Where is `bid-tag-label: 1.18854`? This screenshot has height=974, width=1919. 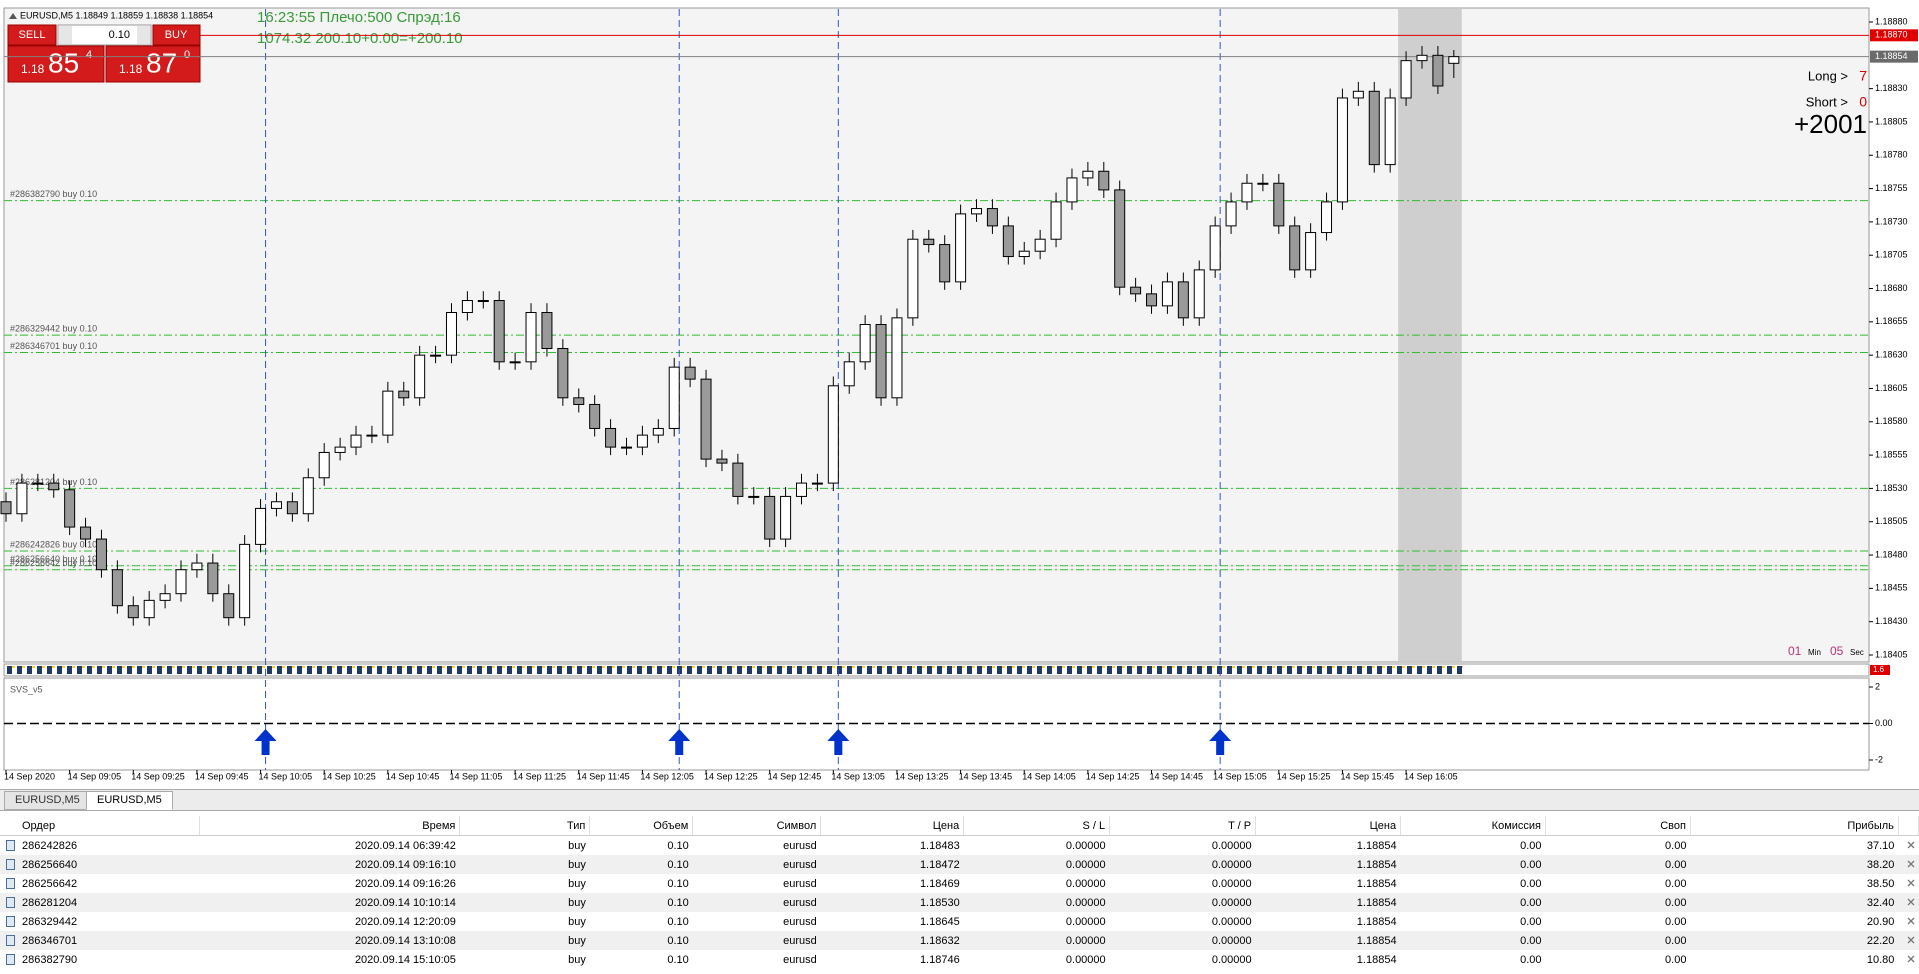 bid-tag-label: 1.18854 is located at coordinates (1891, 56).